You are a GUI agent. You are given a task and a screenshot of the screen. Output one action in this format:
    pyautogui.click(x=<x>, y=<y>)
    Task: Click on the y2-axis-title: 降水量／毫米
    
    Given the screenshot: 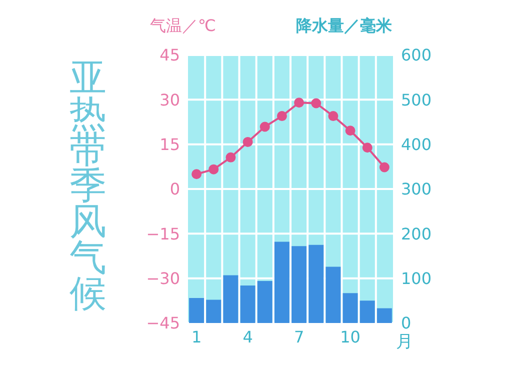 What is the action you would take?
    pyautogui.click(x=344, y=26)
    